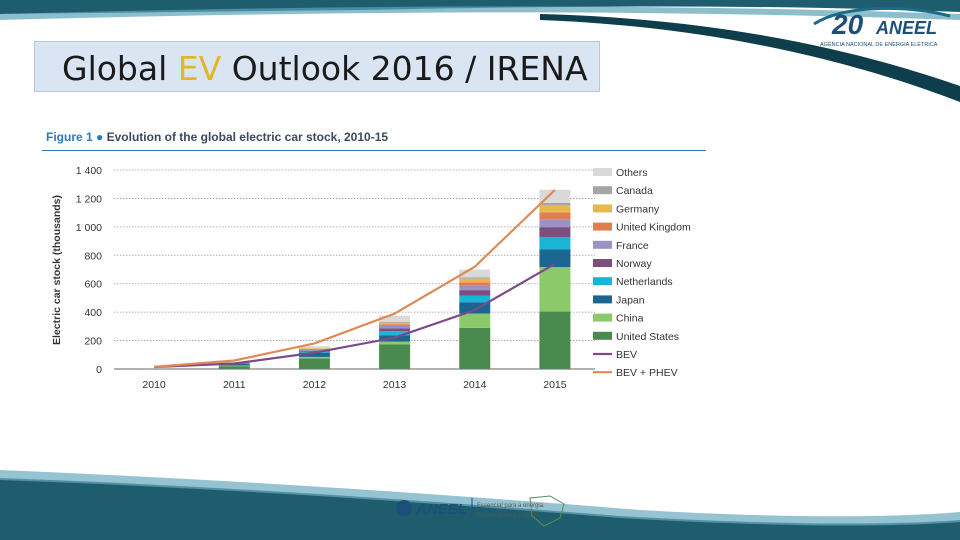 This screenshot has width=960, height=540. Describe the element at coordinates (644, 282) in the screenshot. I see `legend-label: Netherlands` at that location.